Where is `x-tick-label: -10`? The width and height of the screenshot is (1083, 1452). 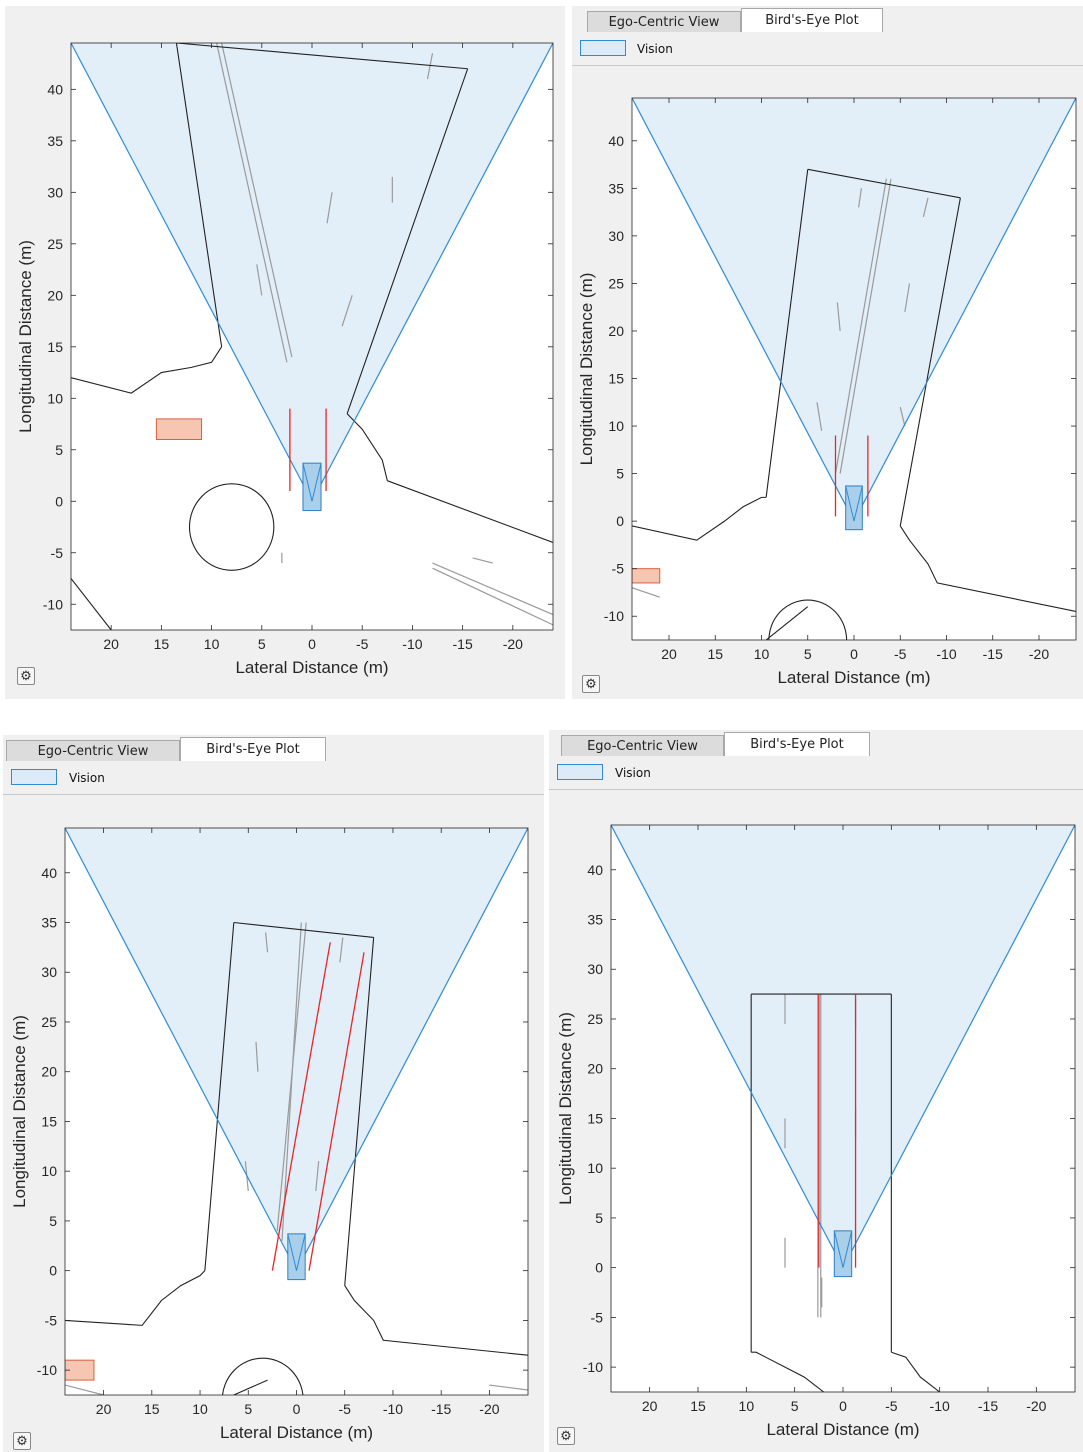 x-tick-label: -10 is located at coordinates (940, 1406).